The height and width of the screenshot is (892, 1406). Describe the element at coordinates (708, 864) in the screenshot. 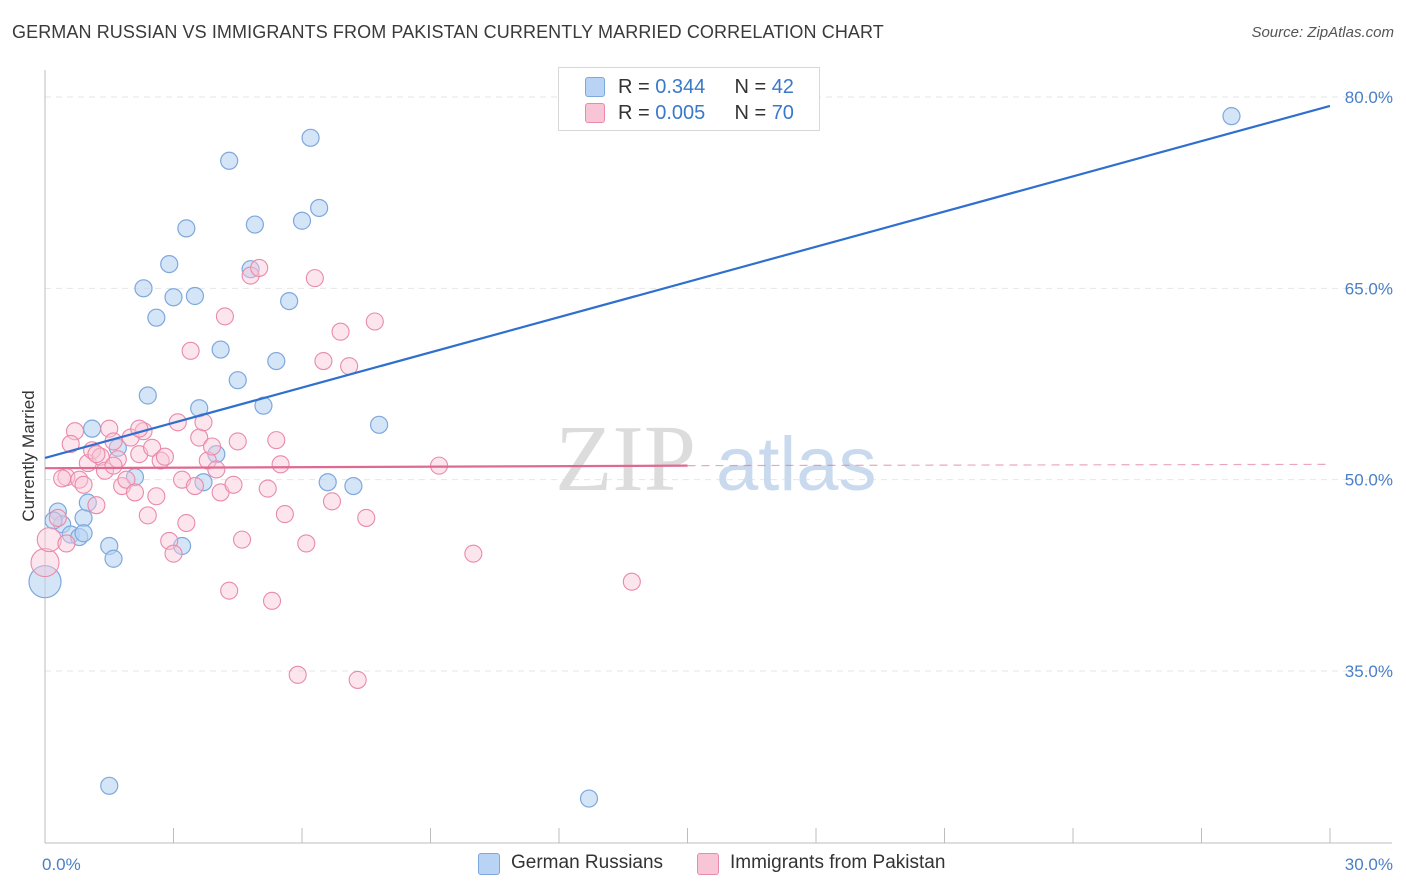

I see `bottom-legend-swatch-pink` at that location.